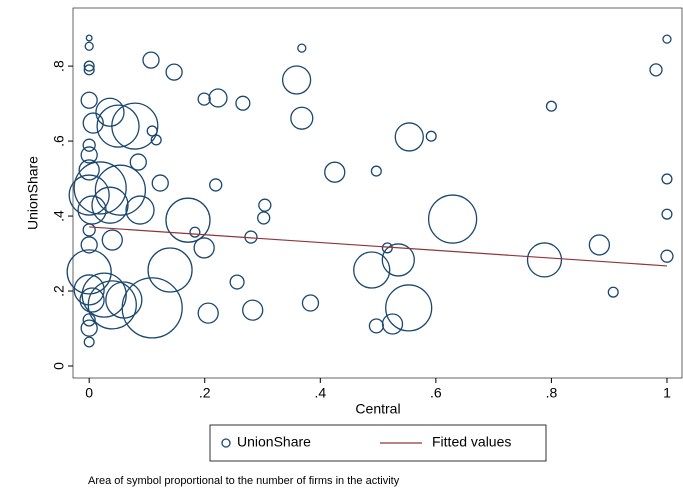 The height and width of the screenshot is (503, 683). Describe the element at coordinates (274, 442) in the screenshot. I see `legend-label: UnionShare` at that location.